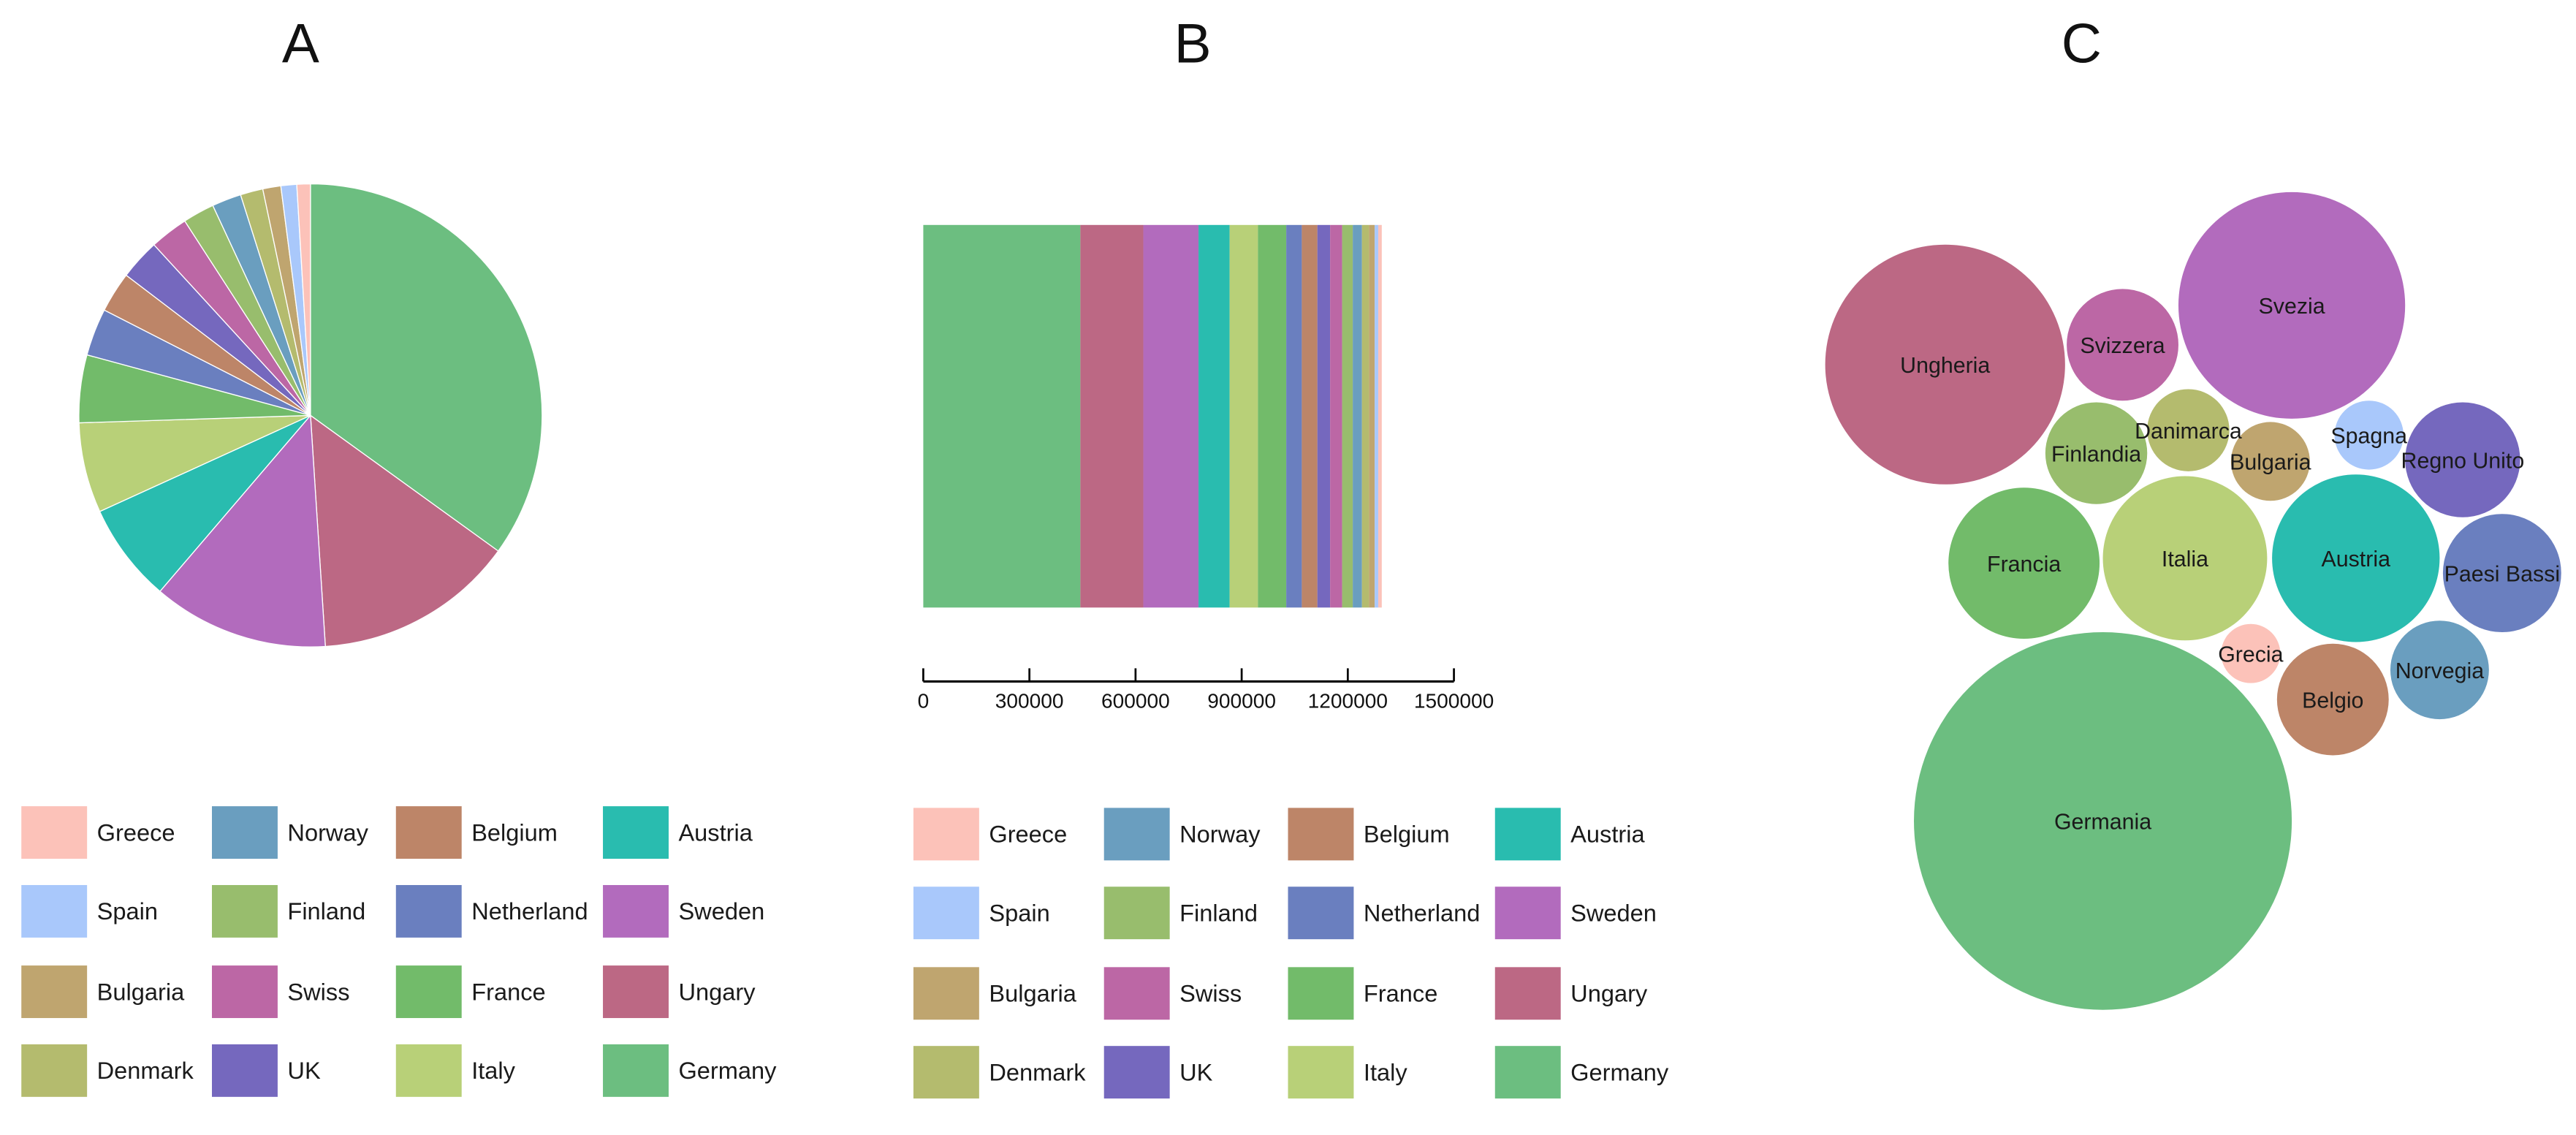 This screenshot has width=2576, height=1135. Describe the element at coordinates (636, 832) in the screenshot. I see `legend-swatch-austria` at that location.